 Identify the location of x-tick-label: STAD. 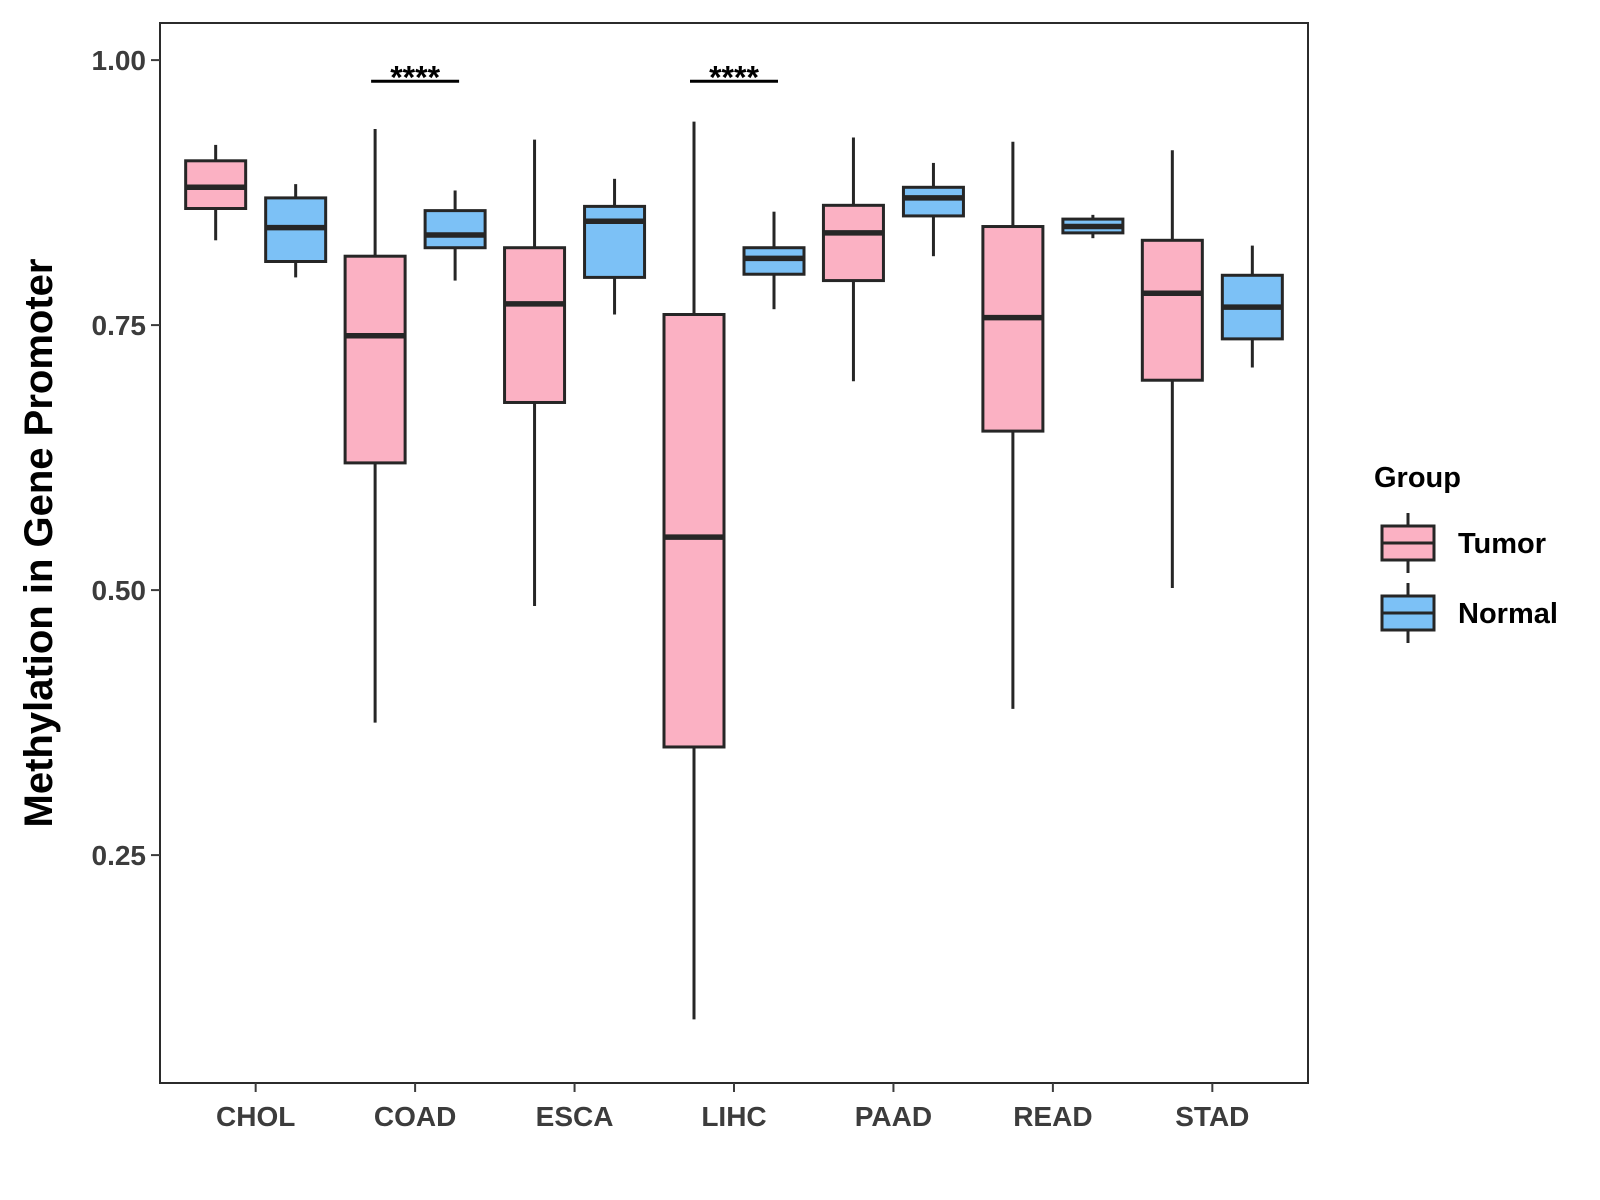
(1212, 1116).